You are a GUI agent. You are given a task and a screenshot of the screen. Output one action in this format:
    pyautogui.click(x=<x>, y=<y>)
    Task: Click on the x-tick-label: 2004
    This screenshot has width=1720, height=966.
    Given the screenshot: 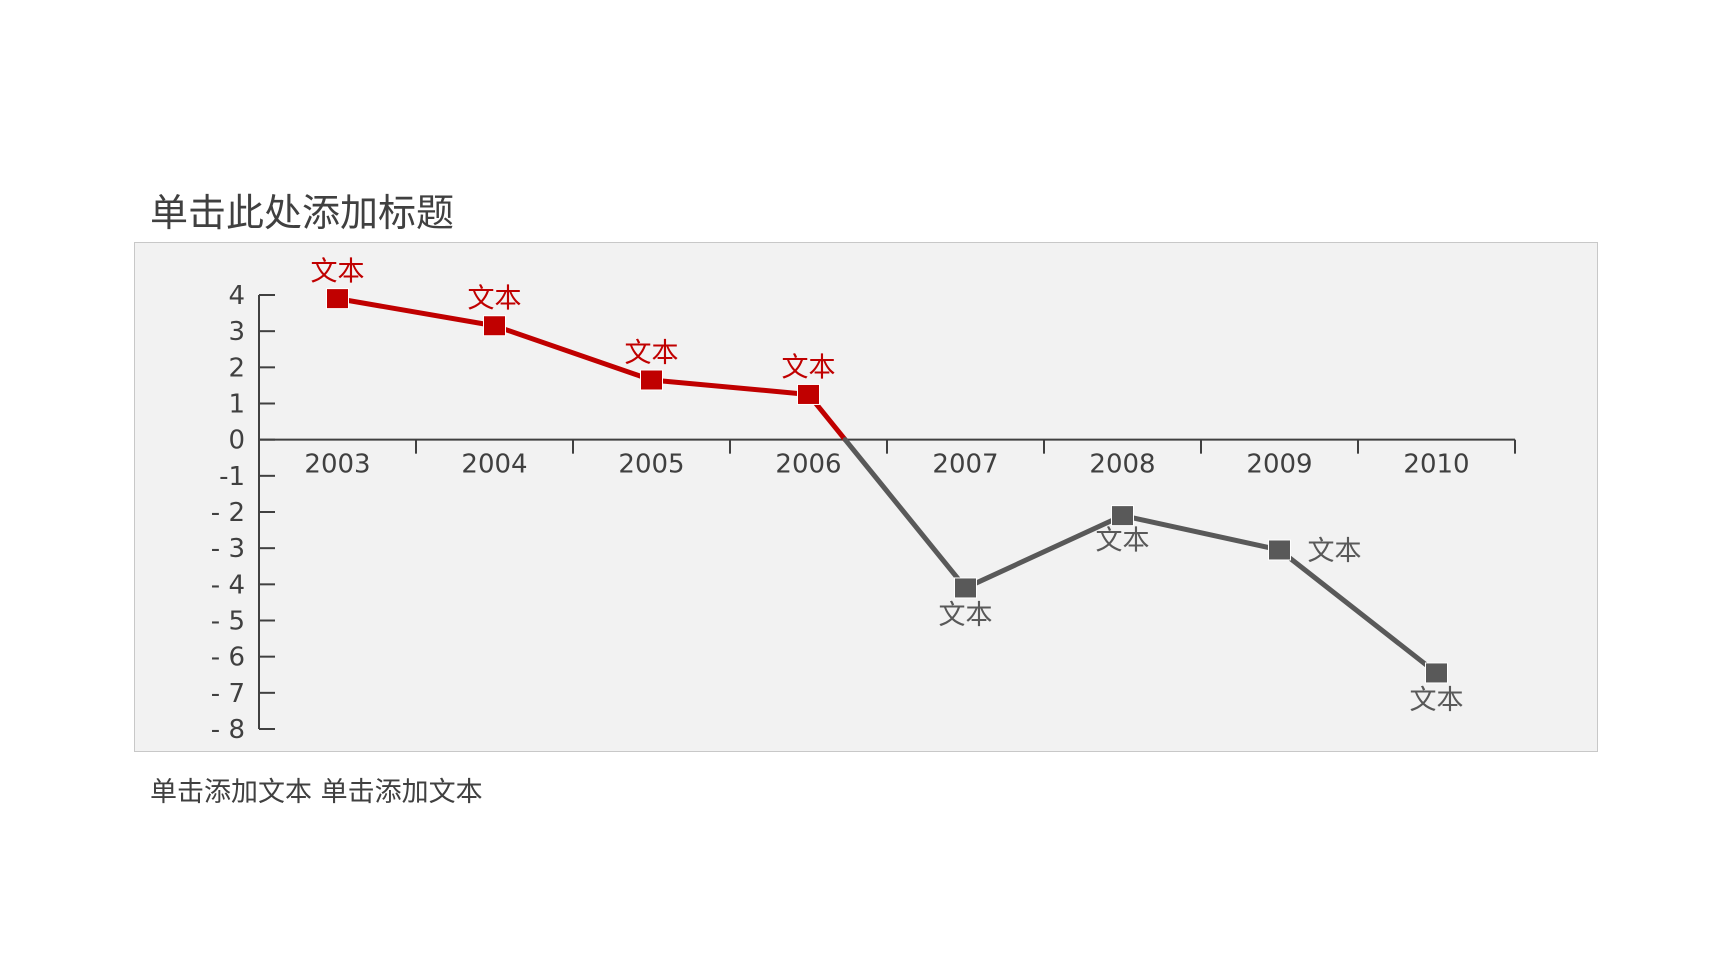 What is the action you would take?
    pyautogui.click(x=494, y=465)
    